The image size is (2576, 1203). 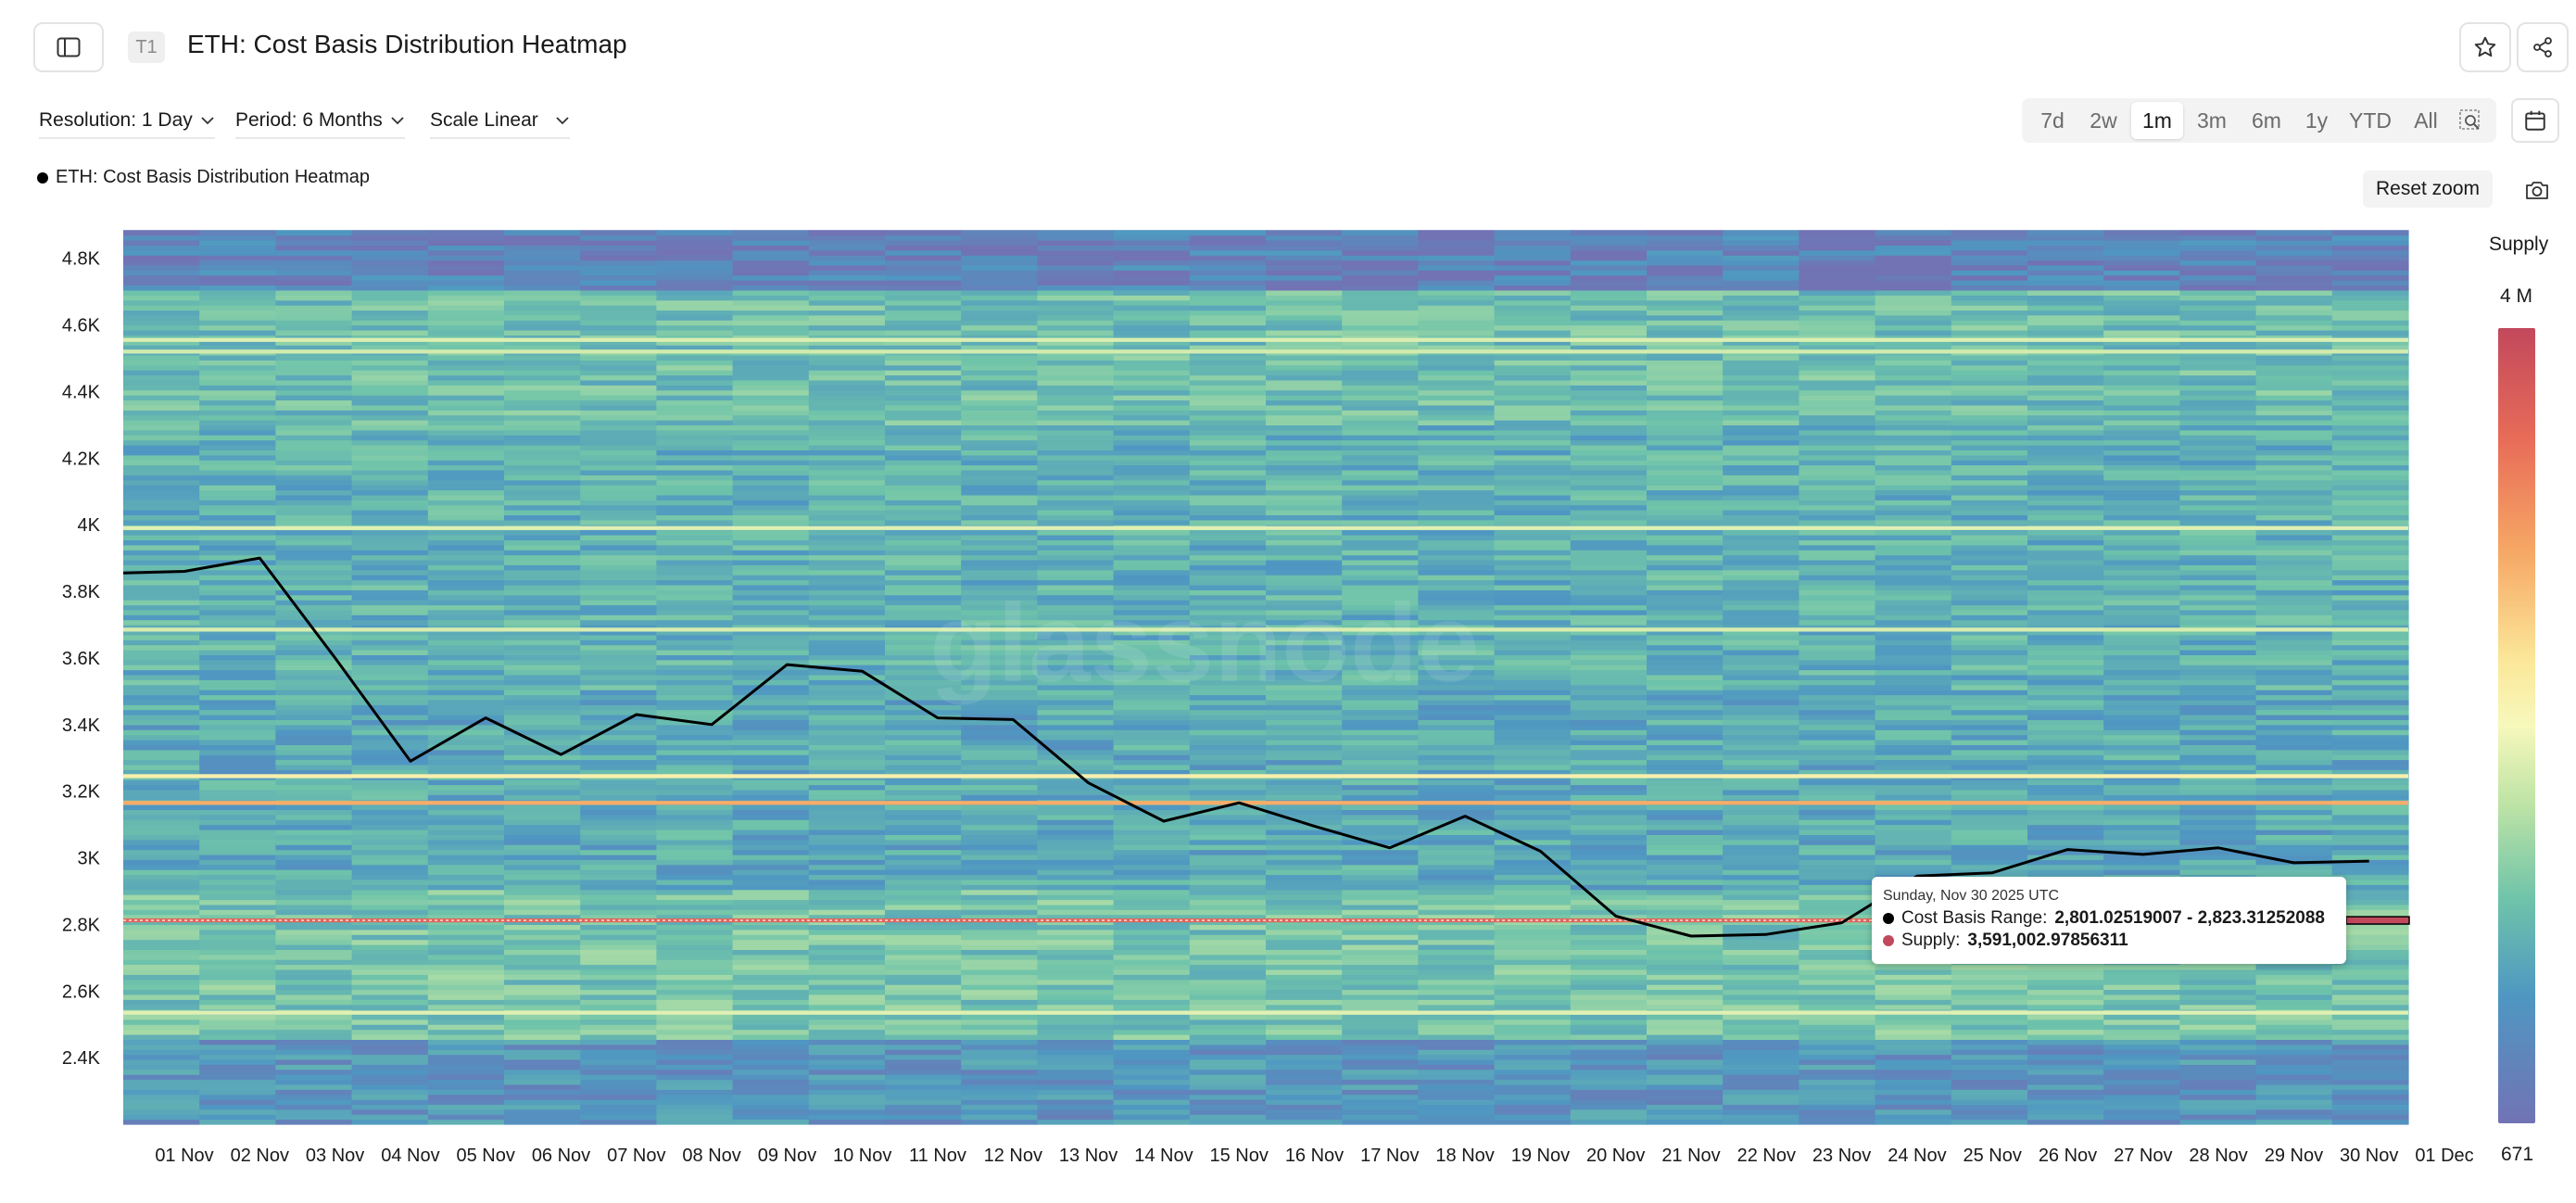 I want to click on range-ytd-button: YTD, so click(x=2370, y=120).